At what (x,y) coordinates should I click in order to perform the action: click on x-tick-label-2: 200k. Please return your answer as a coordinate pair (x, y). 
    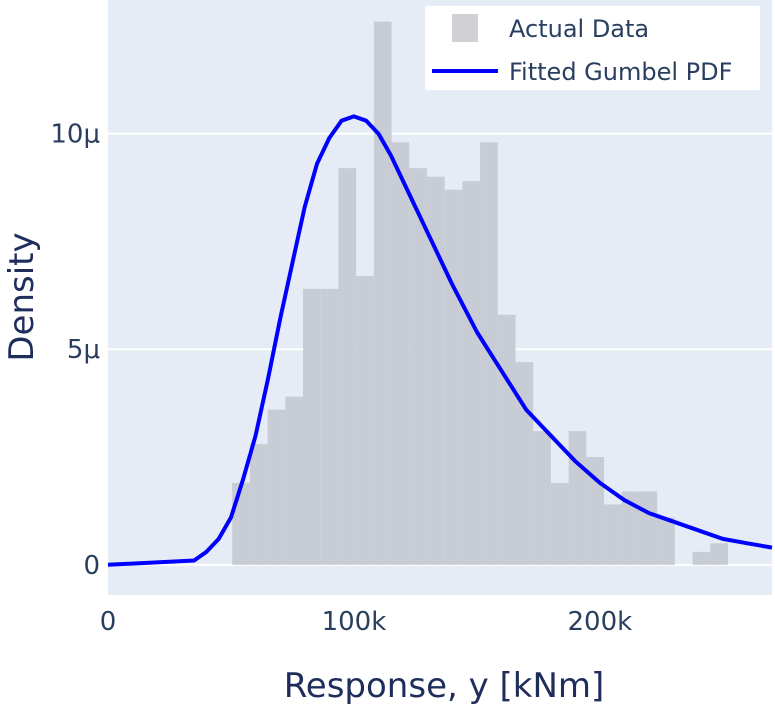
    Looking at the image, I should click on (600, 622).